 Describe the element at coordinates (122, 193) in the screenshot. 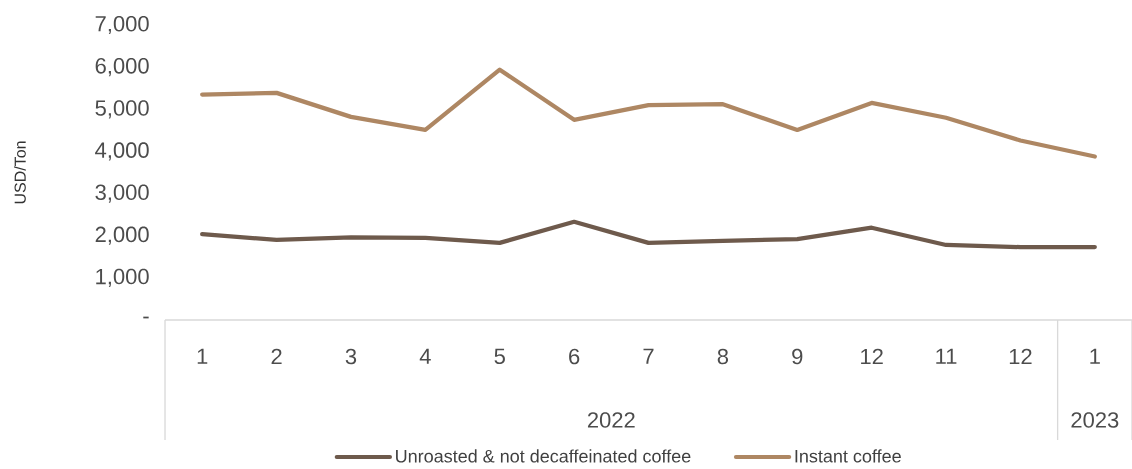

I see `y-tick-label: 3,000` at that location.